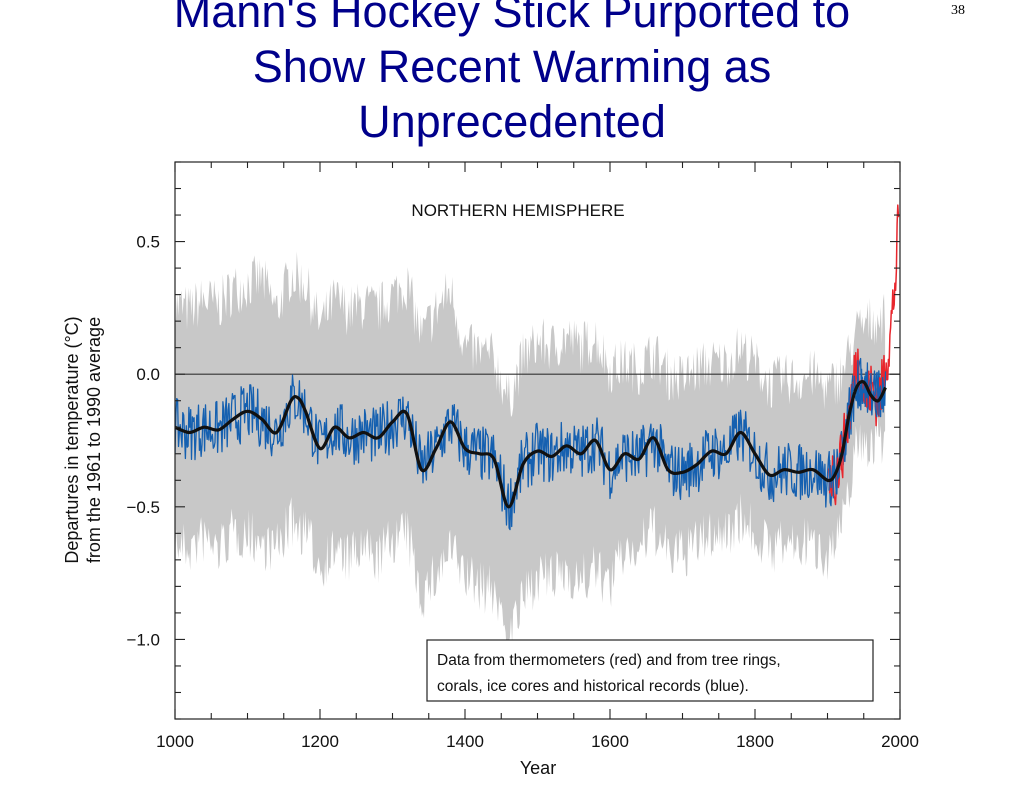 The width and height of the screenshot is (1024, 791). Describe the element at coordinates (148, 242) in the screenshot. I see `y-tick-label-0: 0.5` at that location.